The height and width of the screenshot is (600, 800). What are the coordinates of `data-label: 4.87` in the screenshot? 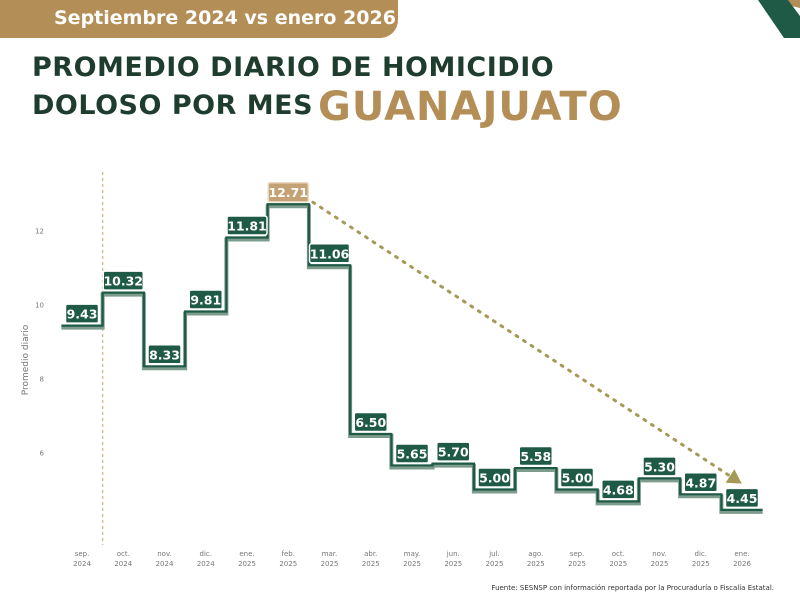 It's located at (700, 482).